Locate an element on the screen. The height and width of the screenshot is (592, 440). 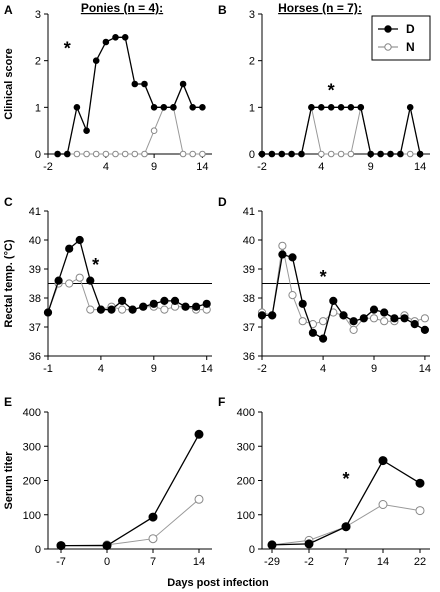
y-tick-label: 37 is located at coordinates (35, 328).